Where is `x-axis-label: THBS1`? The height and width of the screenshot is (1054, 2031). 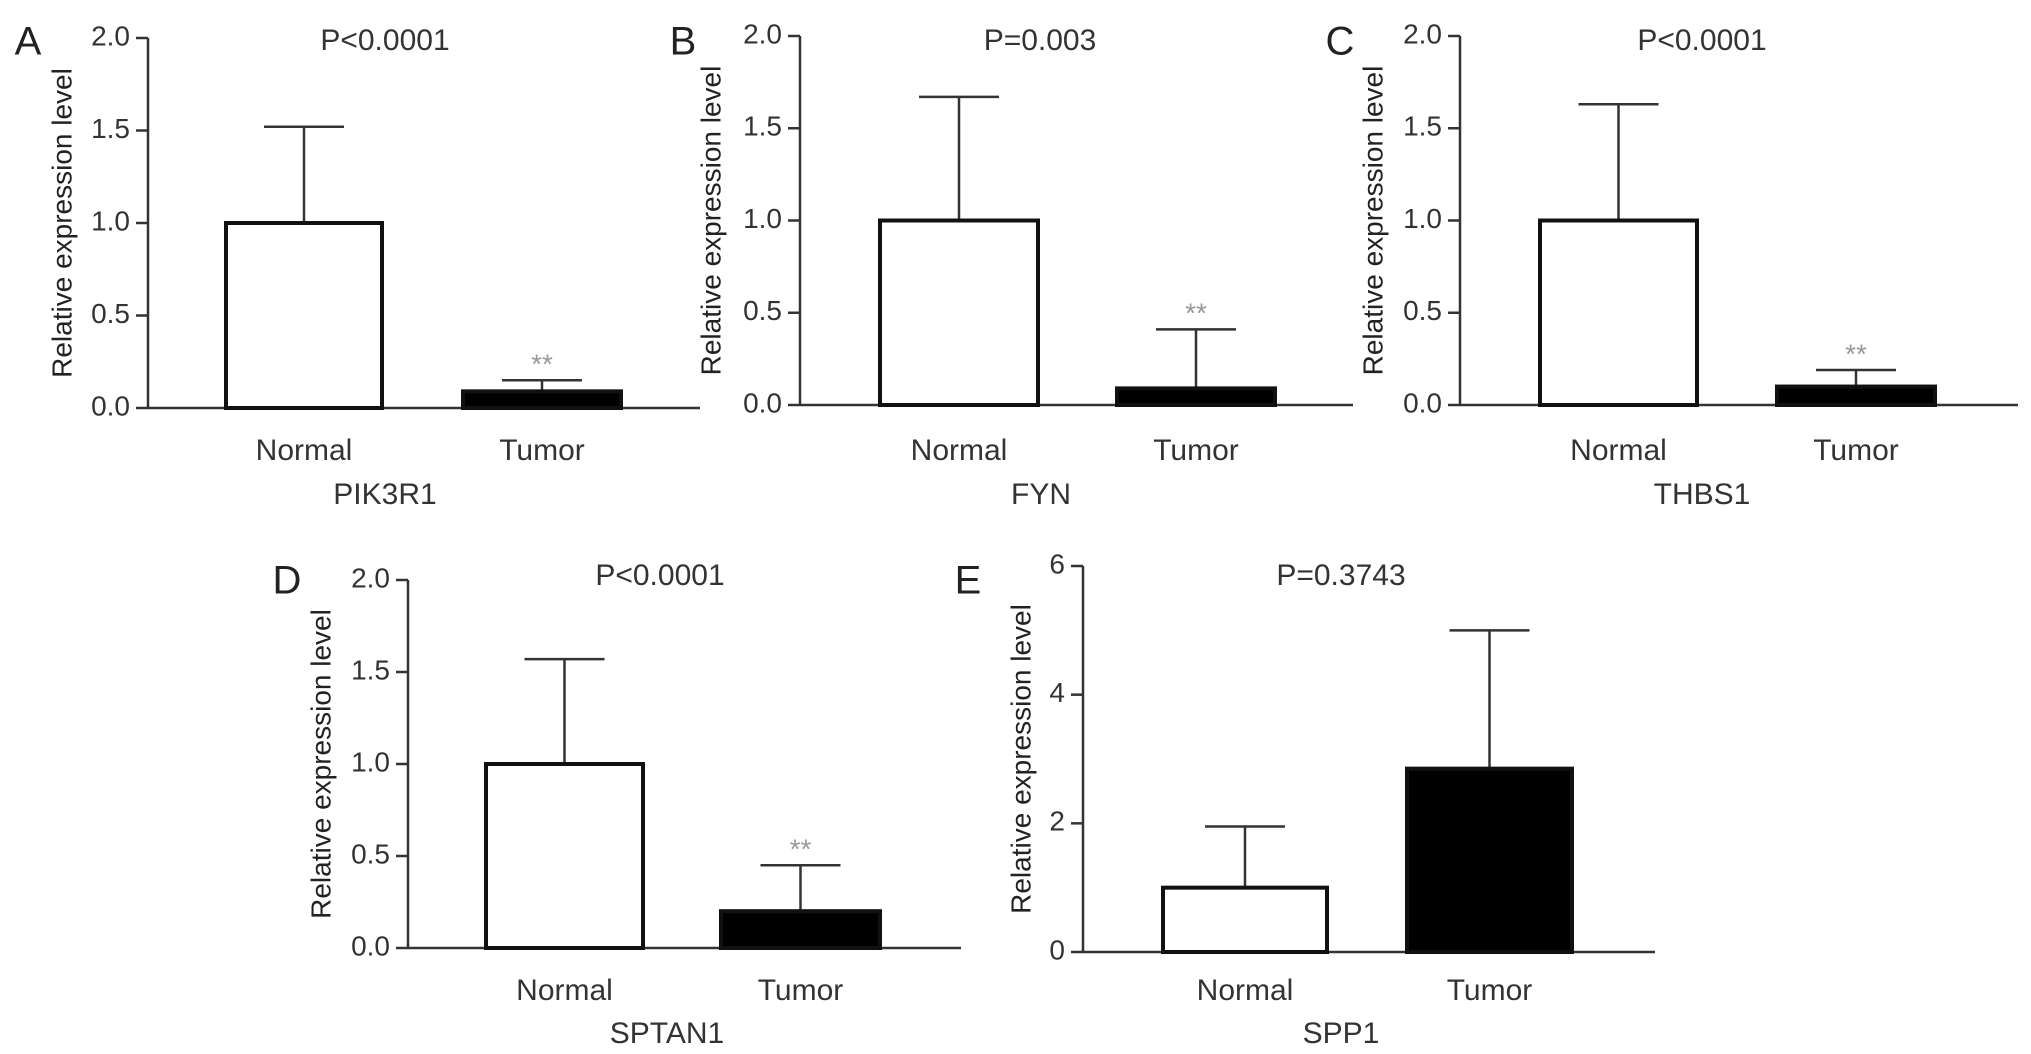 x-axis-label: THBS1 is located at coordinates (1702, 494).